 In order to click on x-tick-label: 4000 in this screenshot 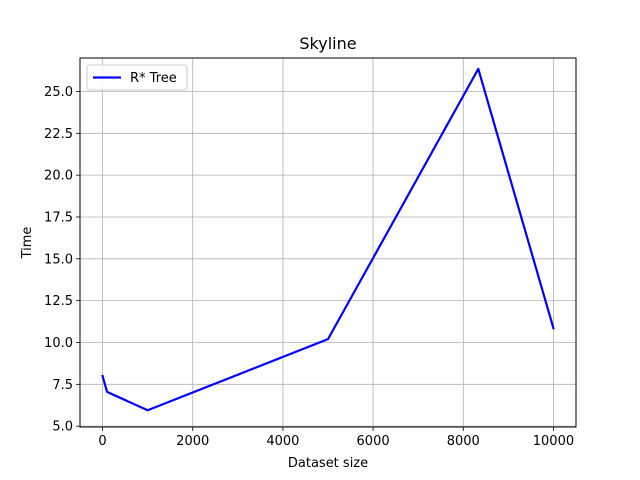, I will do `click(282, 441)`.